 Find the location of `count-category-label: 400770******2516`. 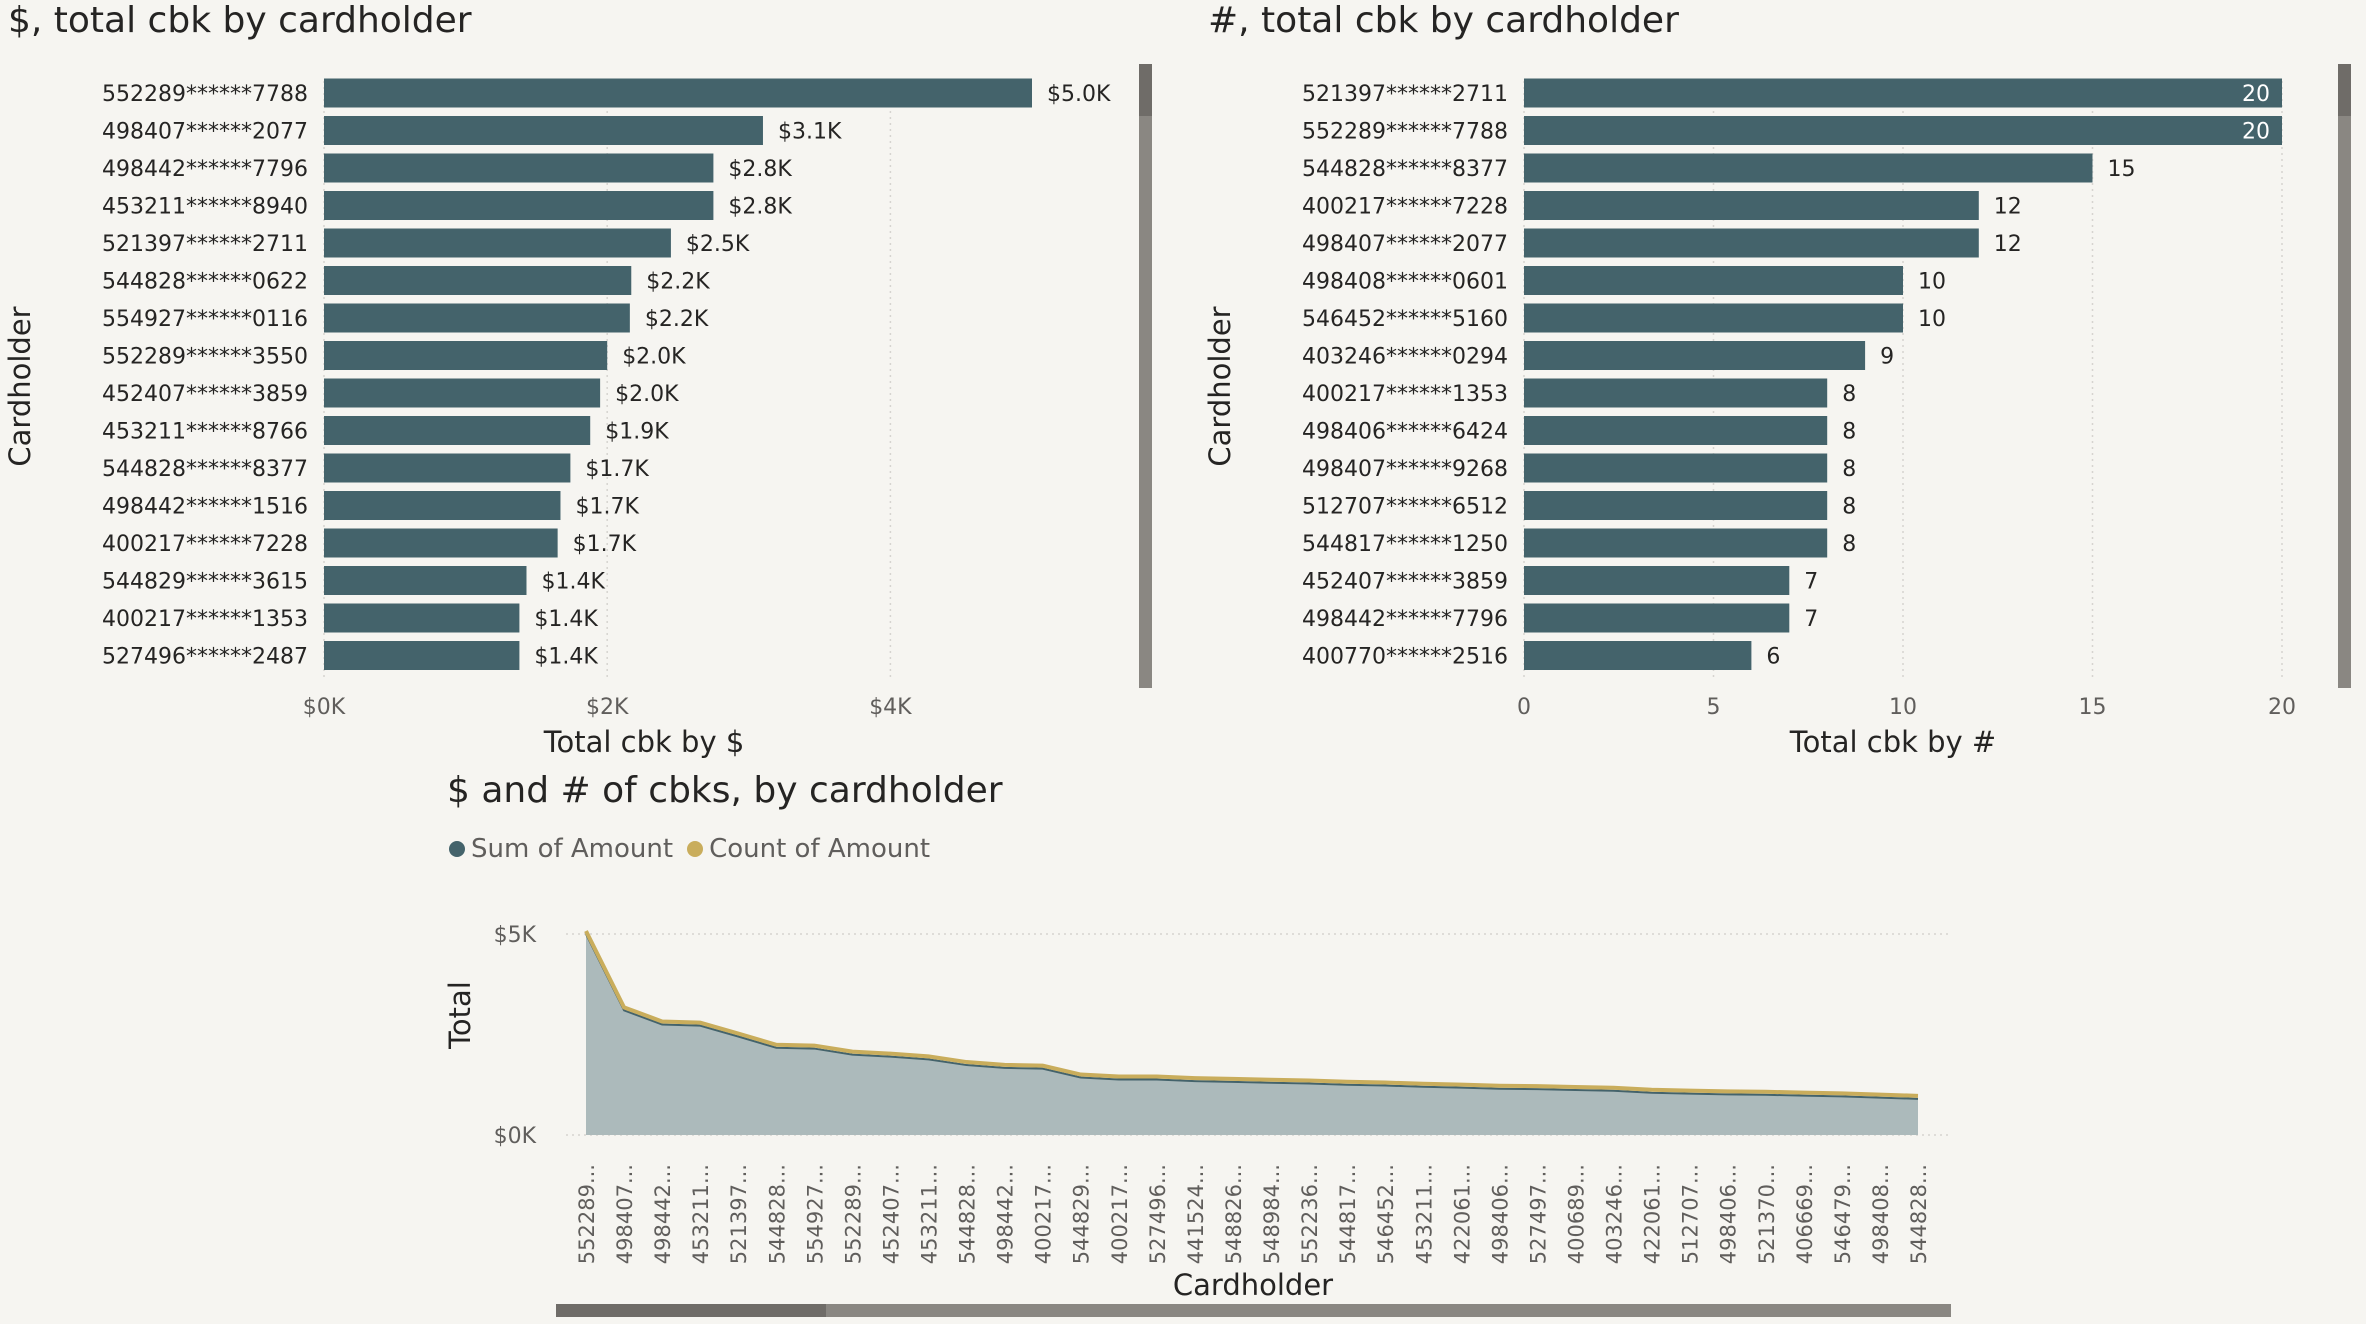

count-category-label: 400770******2516 is located at coordinates (1405, 657).